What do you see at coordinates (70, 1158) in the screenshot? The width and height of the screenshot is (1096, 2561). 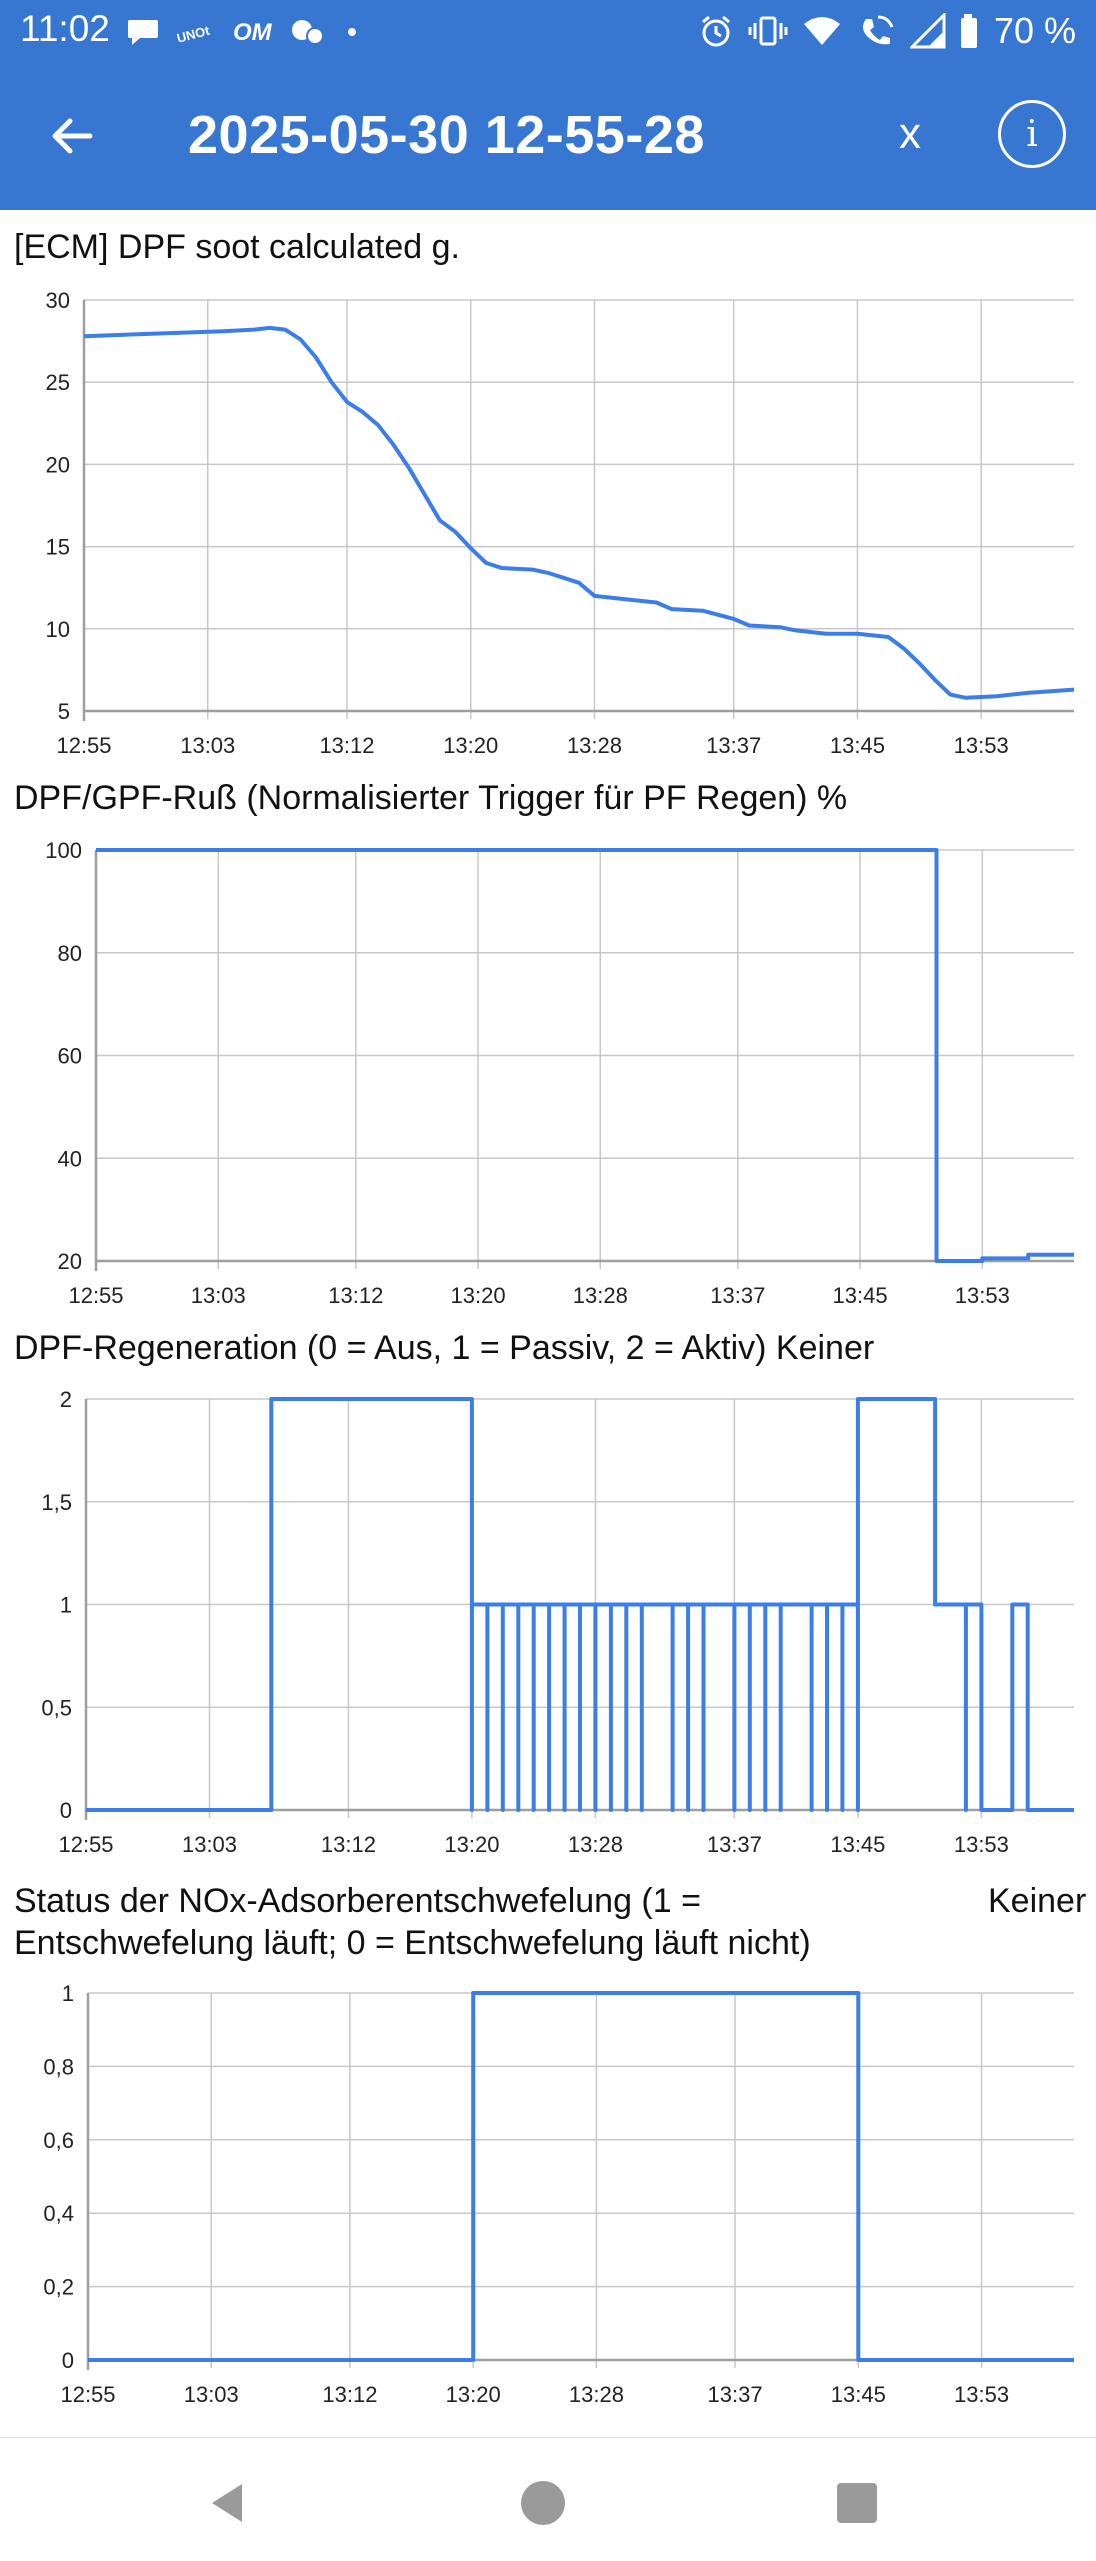 I see `y-tick-label: 40` at bounding box center [70, 1158].